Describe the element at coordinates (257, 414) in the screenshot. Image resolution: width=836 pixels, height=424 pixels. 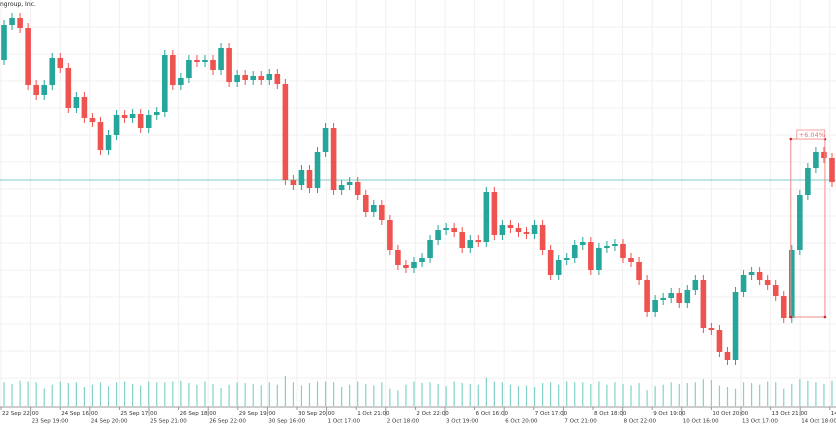
I see `x-tick-label: 29 Sep 19:00` at that location.